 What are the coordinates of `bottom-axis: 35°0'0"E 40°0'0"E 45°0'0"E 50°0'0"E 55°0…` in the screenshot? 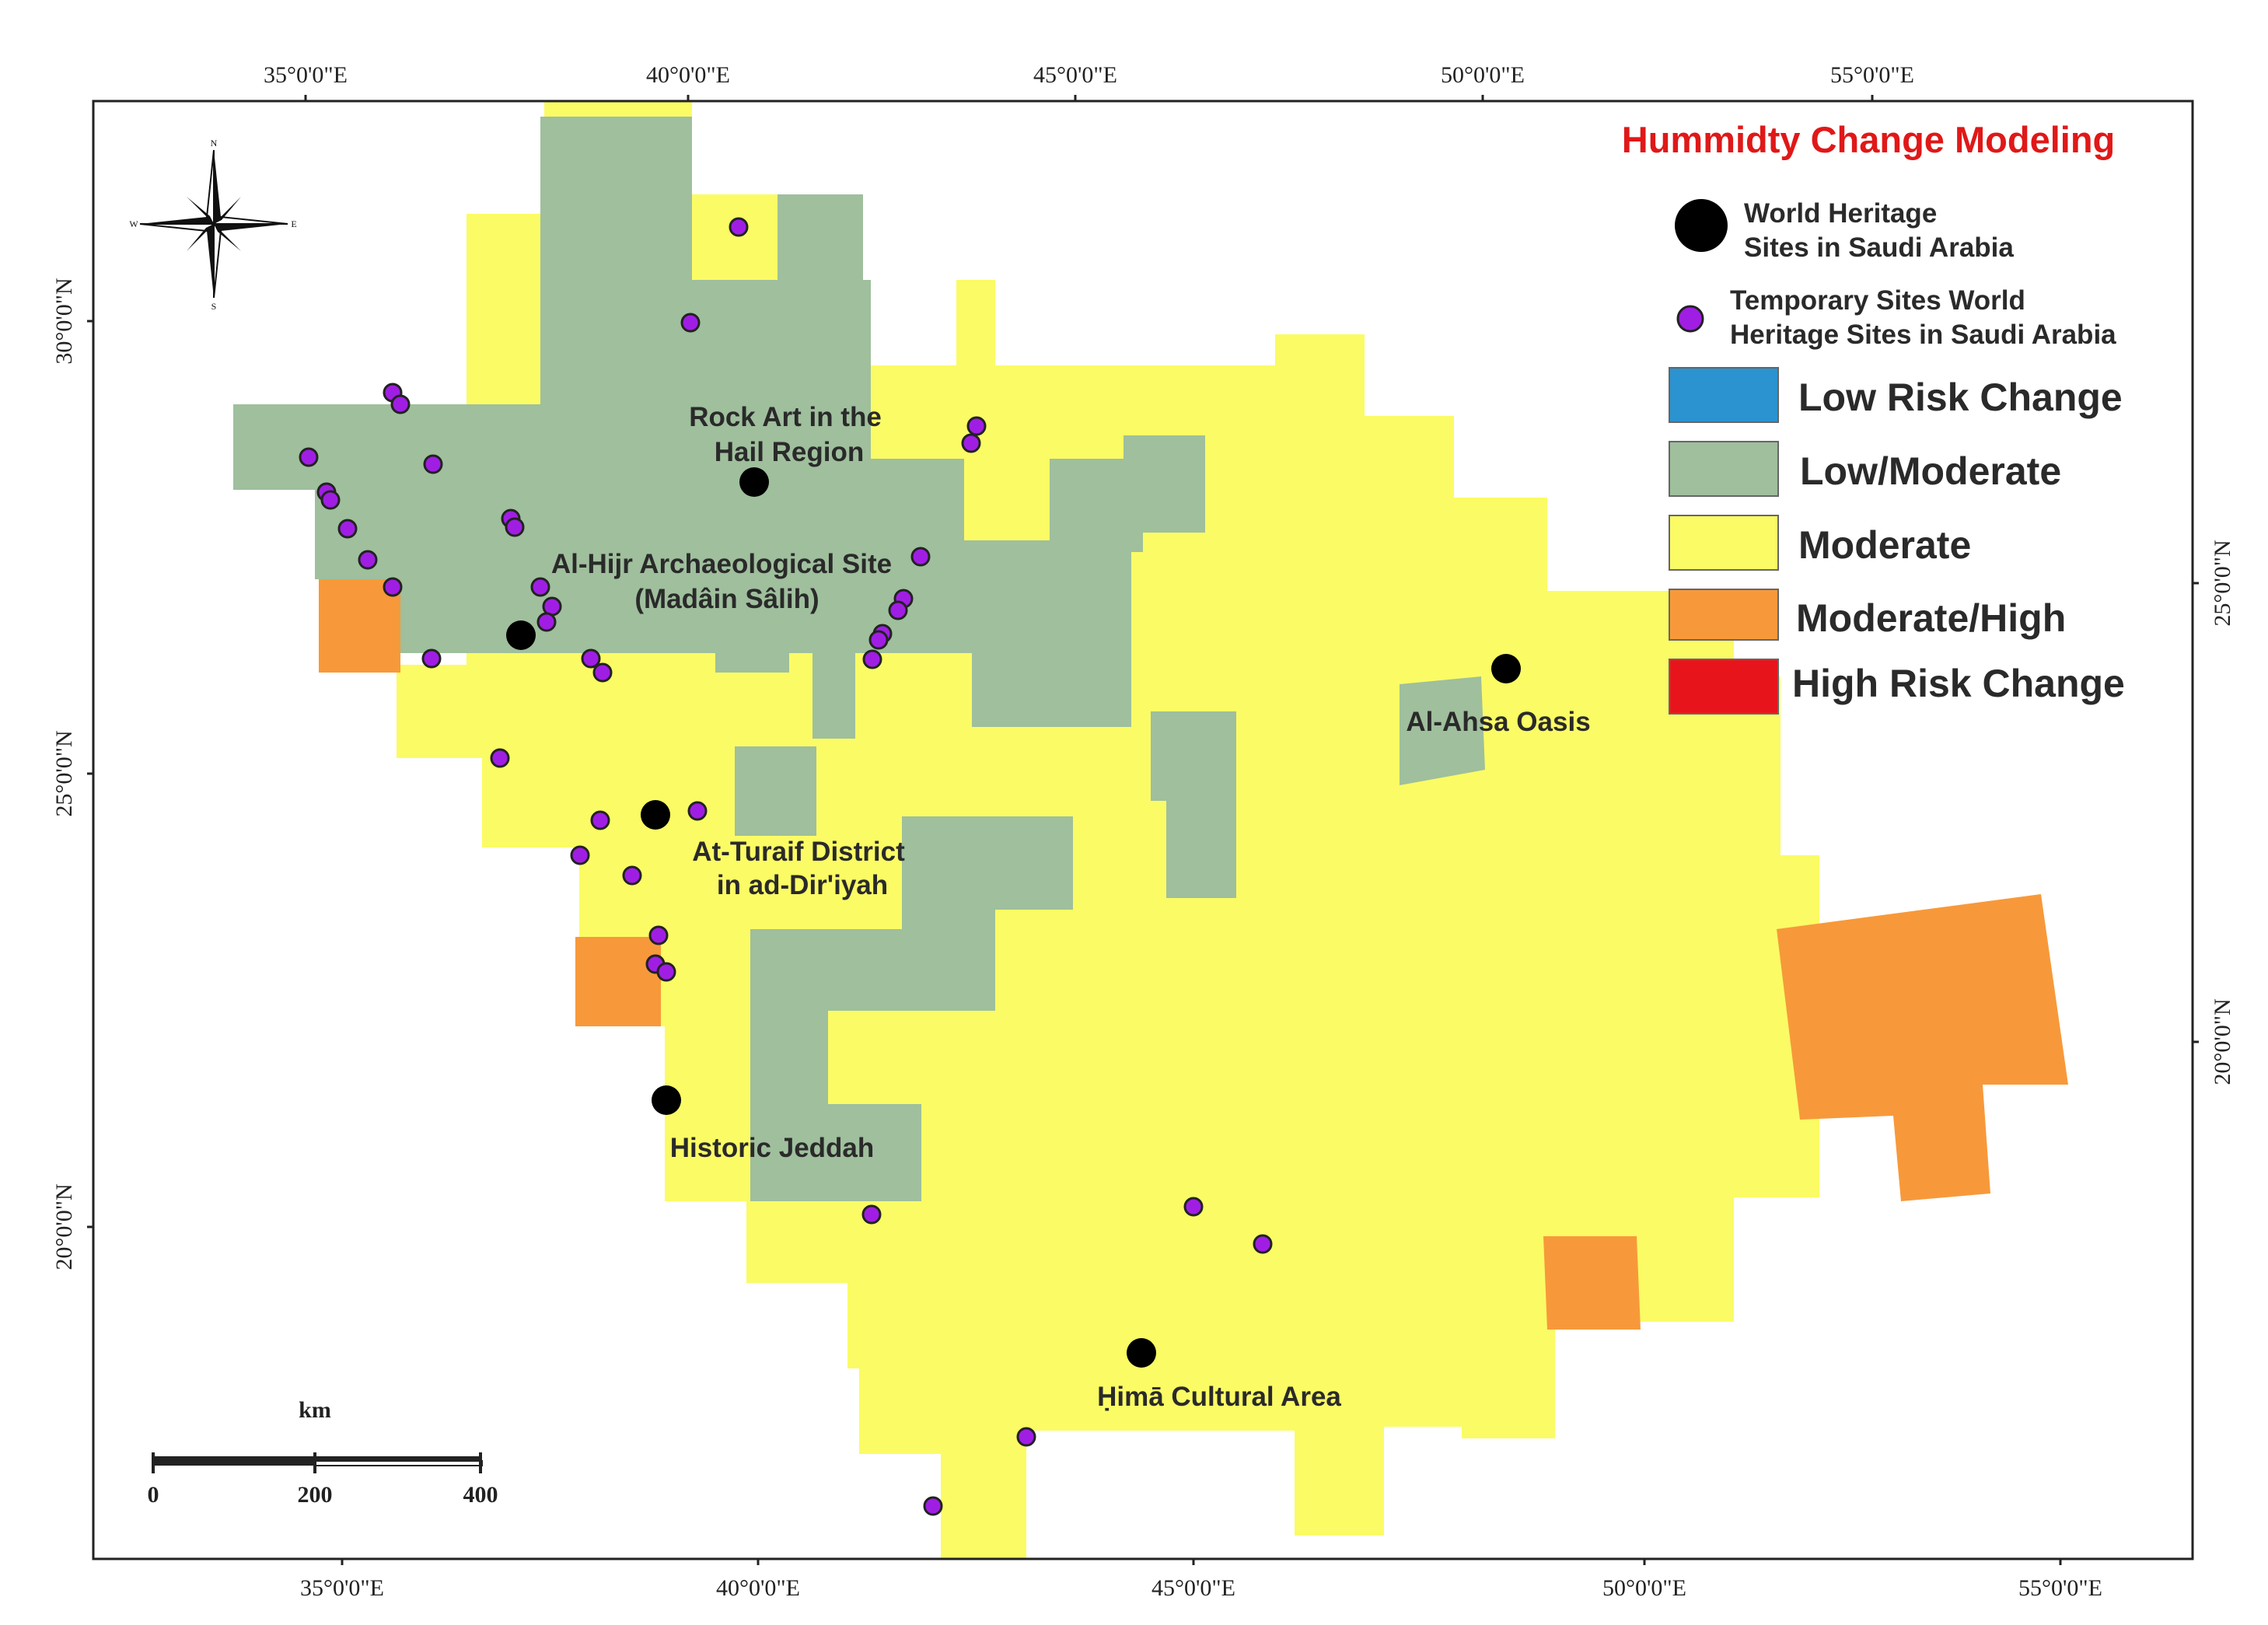 It's located at (1201, 1588).